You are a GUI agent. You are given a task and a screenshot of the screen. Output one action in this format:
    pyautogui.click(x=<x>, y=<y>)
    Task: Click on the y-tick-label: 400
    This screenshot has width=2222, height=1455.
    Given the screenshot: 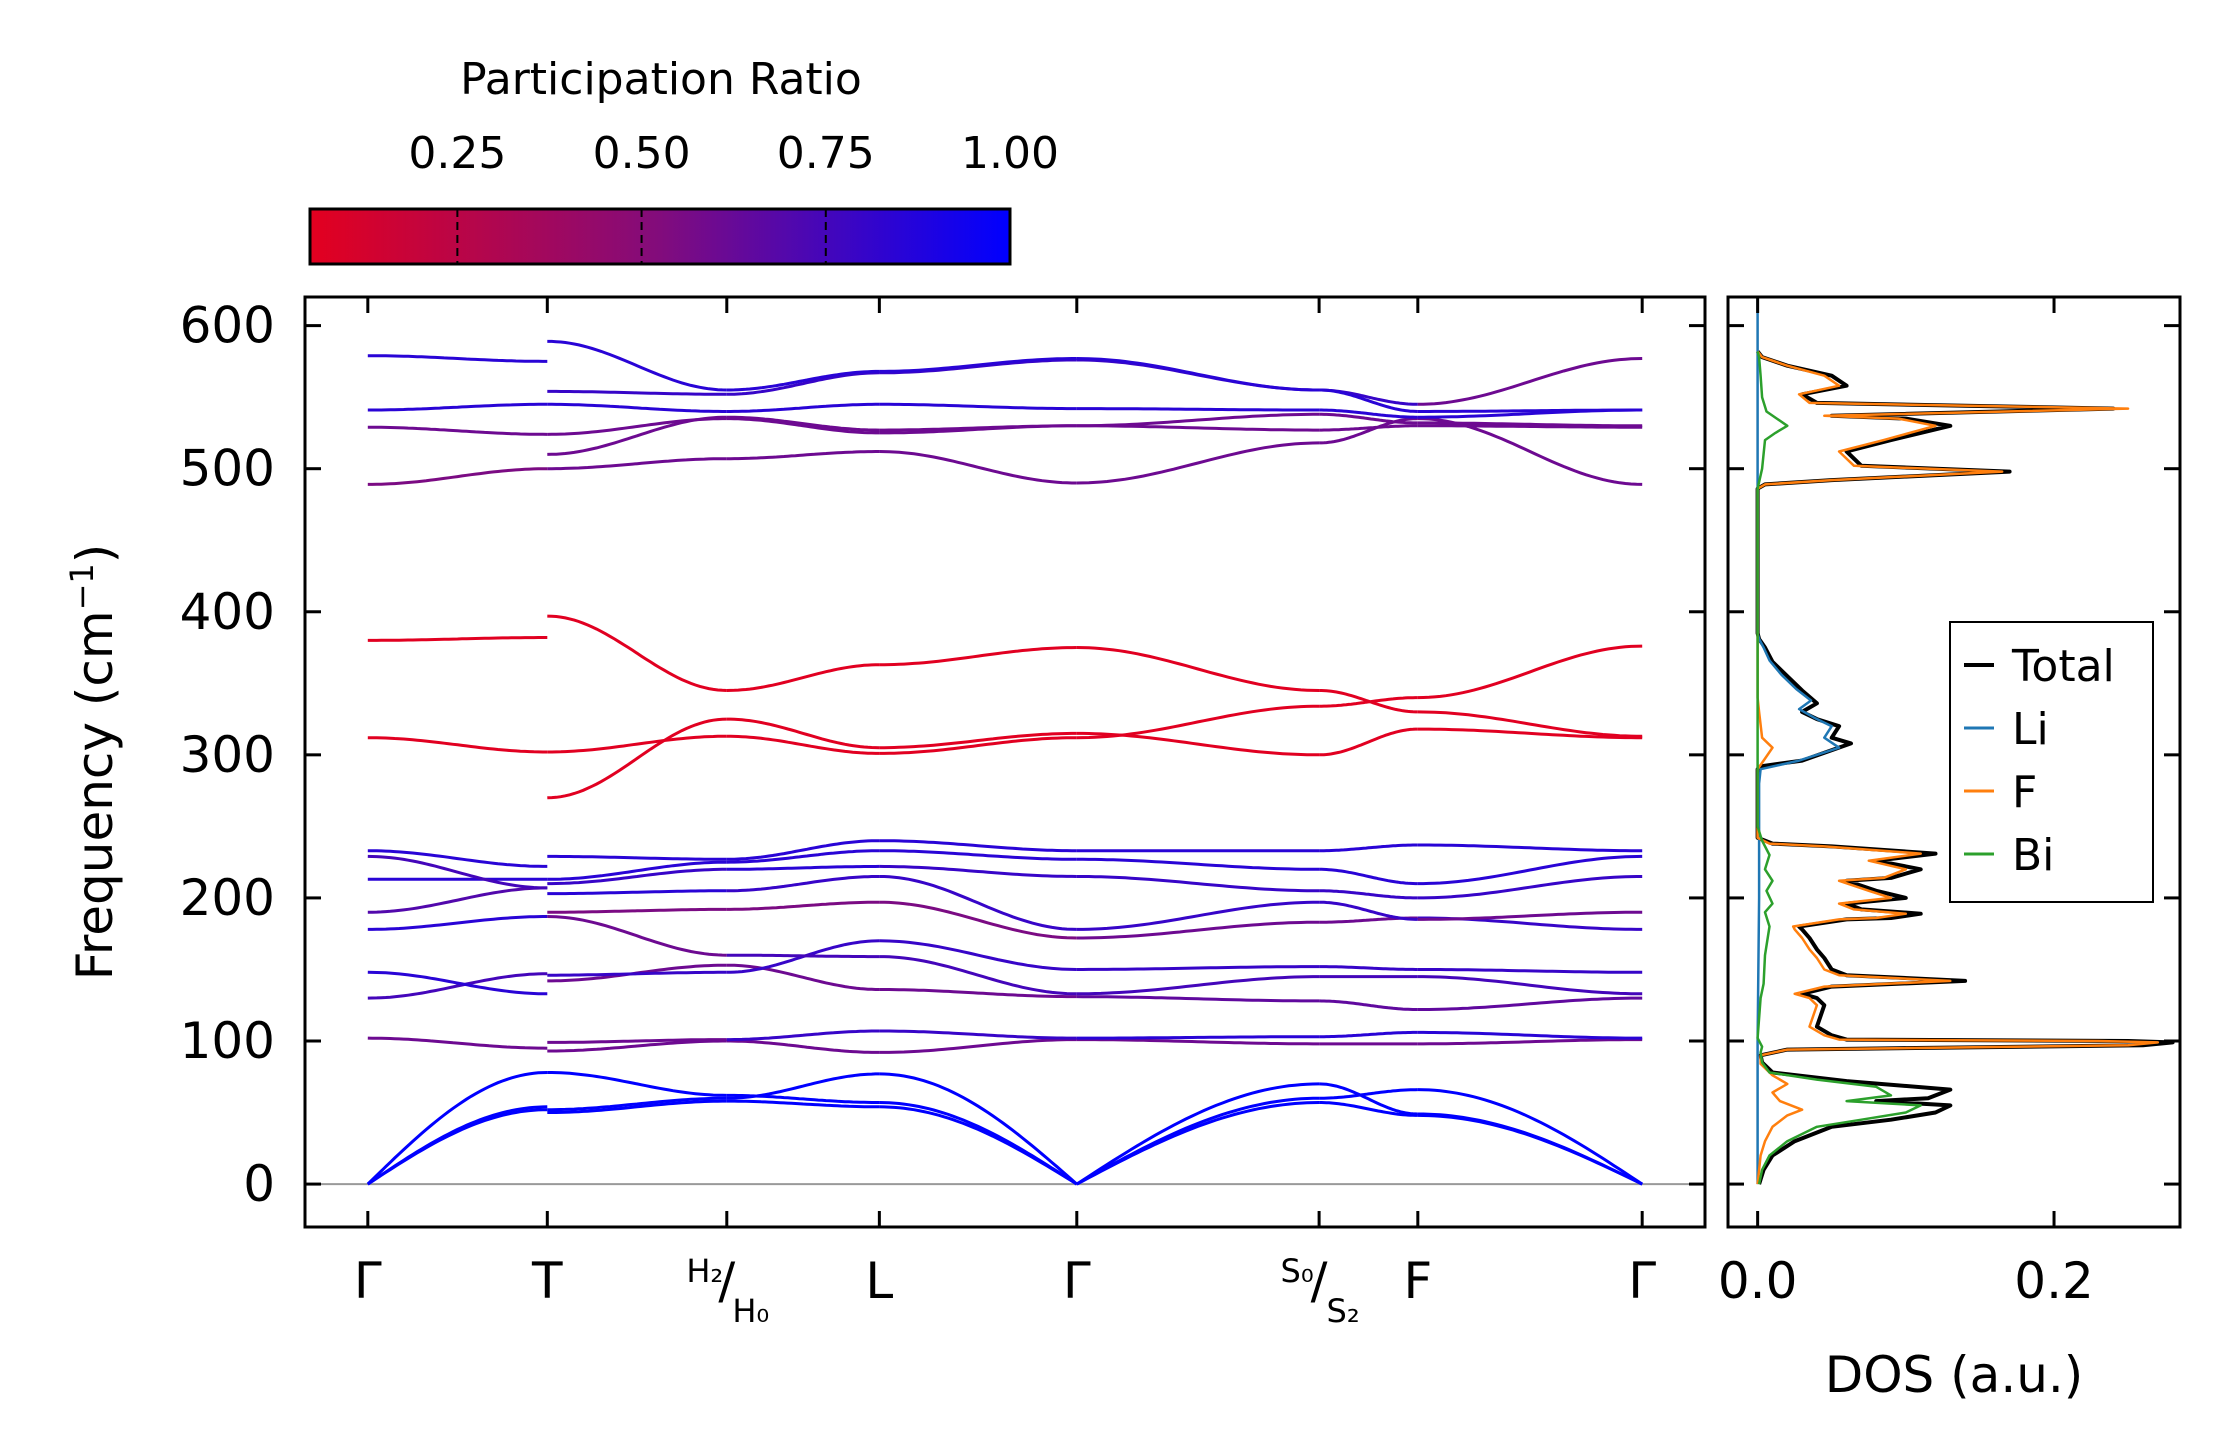 What is the action you would take?
    pyautogui.click(x=227, y=612)
    